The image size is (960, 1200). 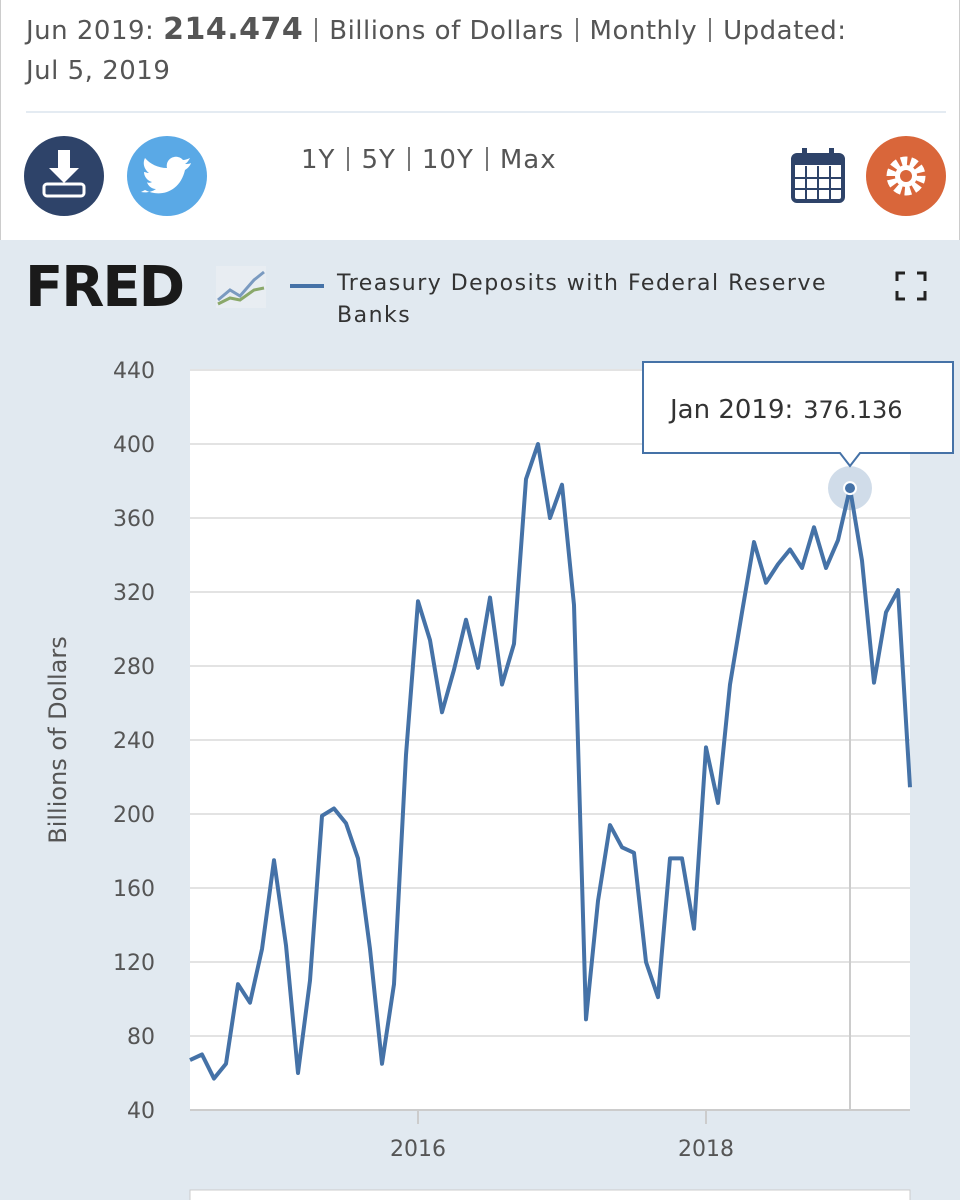 I want to click on y-tick-label: 440, so click(x=134, y=371).